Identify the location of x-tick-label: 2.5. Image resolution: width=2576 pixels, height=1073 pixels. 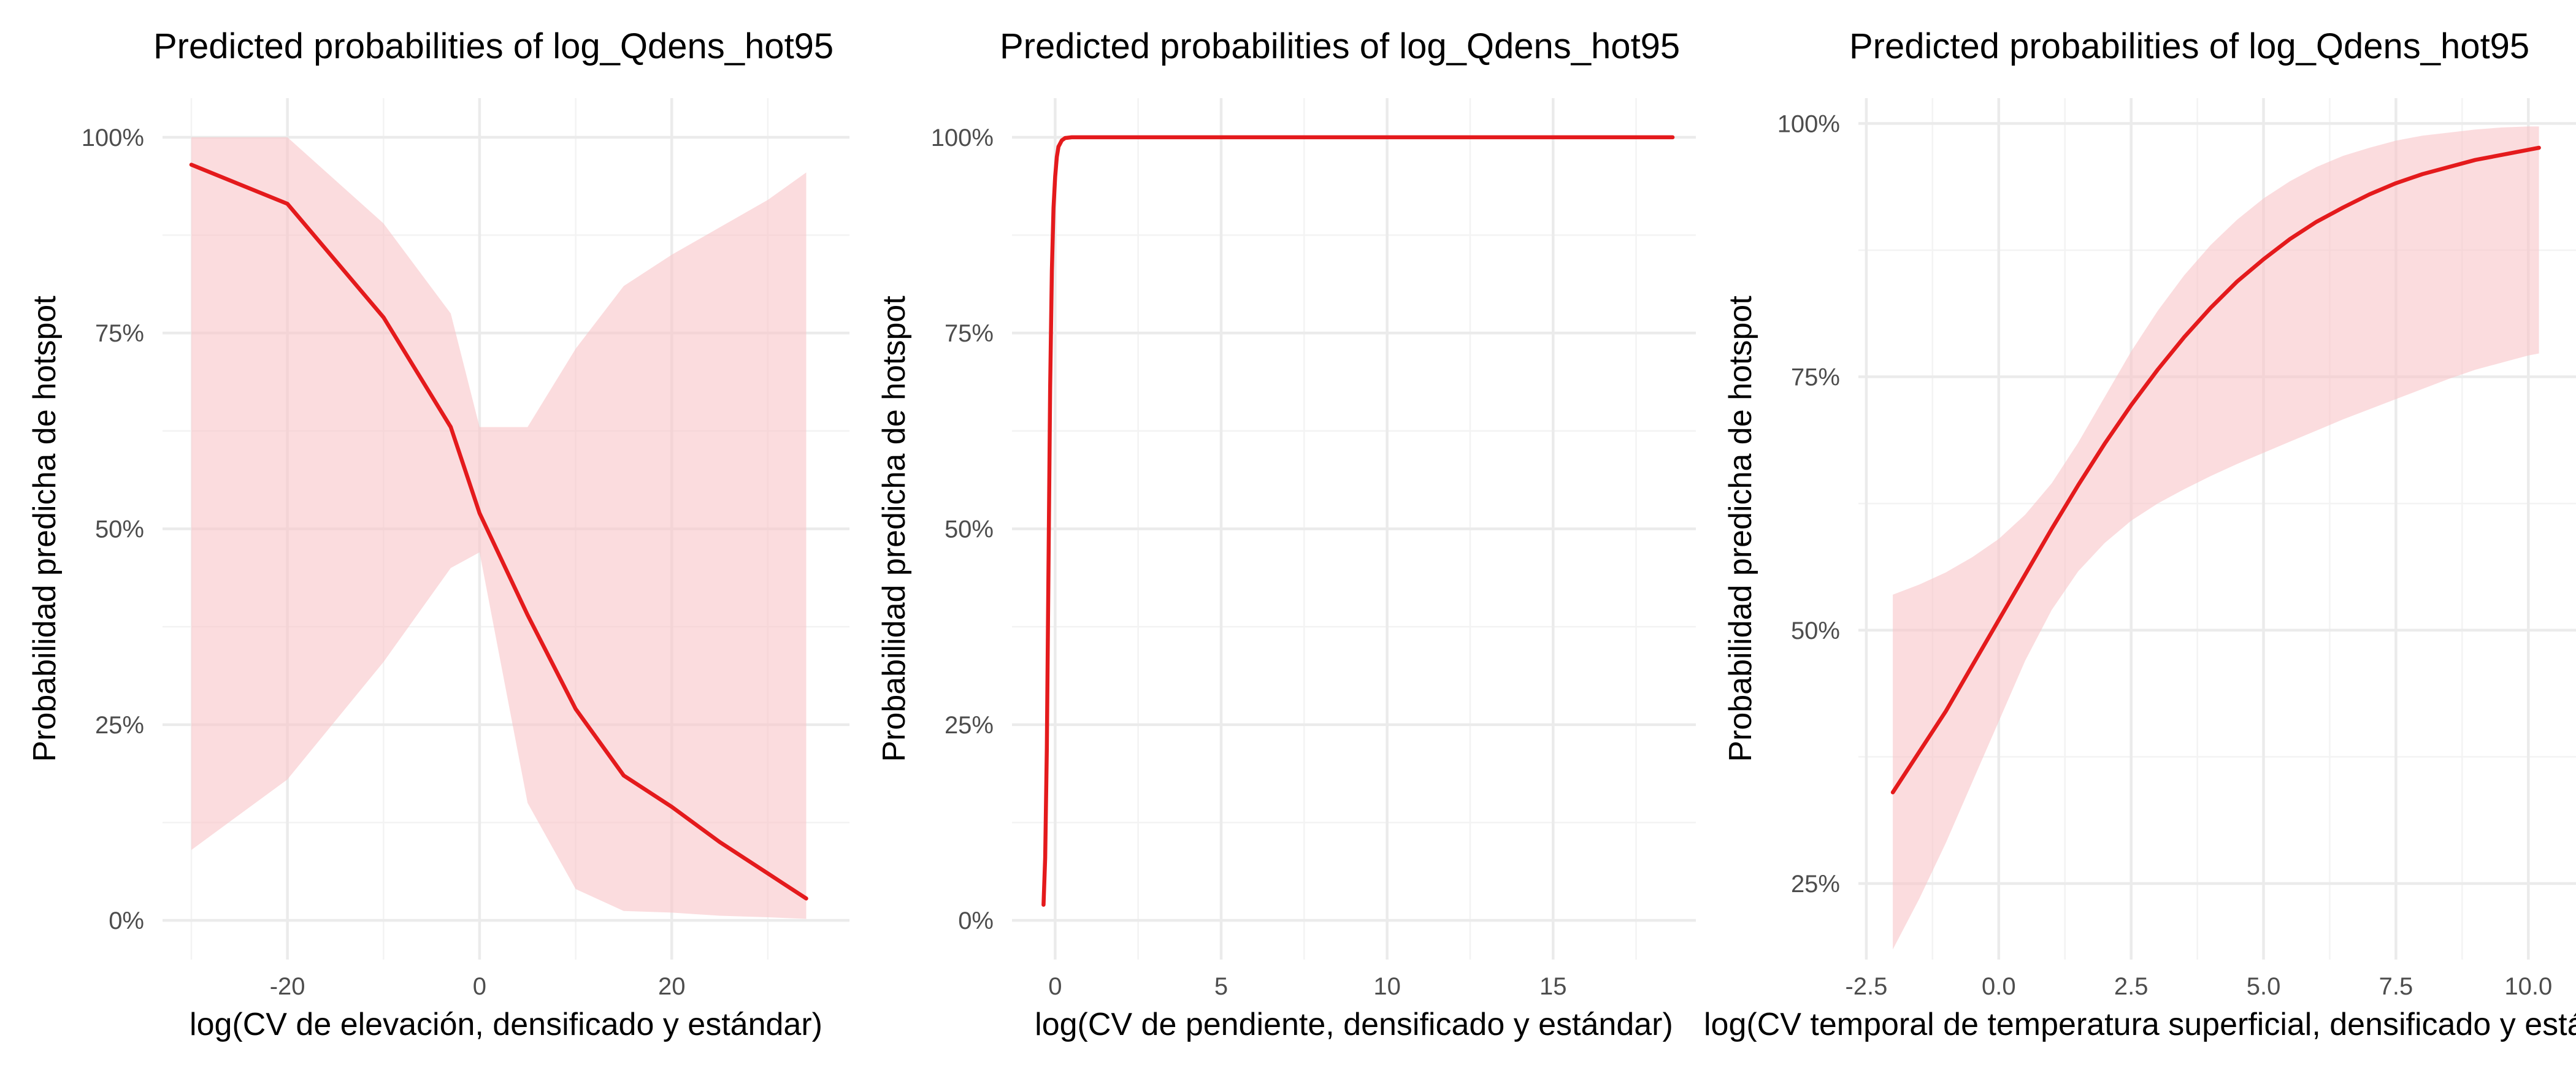
(2131, 986).